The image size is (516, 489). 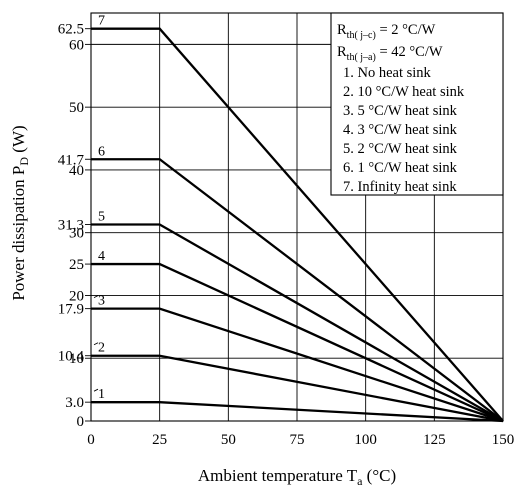 I want to click on y-axis-title: Power dissipation PD (W), so click(x=20, y=212).